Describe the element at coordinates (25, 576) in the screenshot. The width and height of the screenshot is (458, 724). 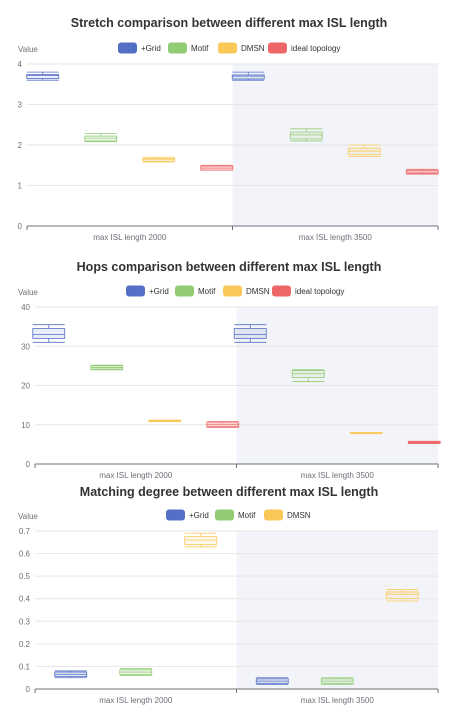
I see `y-tick-label: 0.5` at that location.